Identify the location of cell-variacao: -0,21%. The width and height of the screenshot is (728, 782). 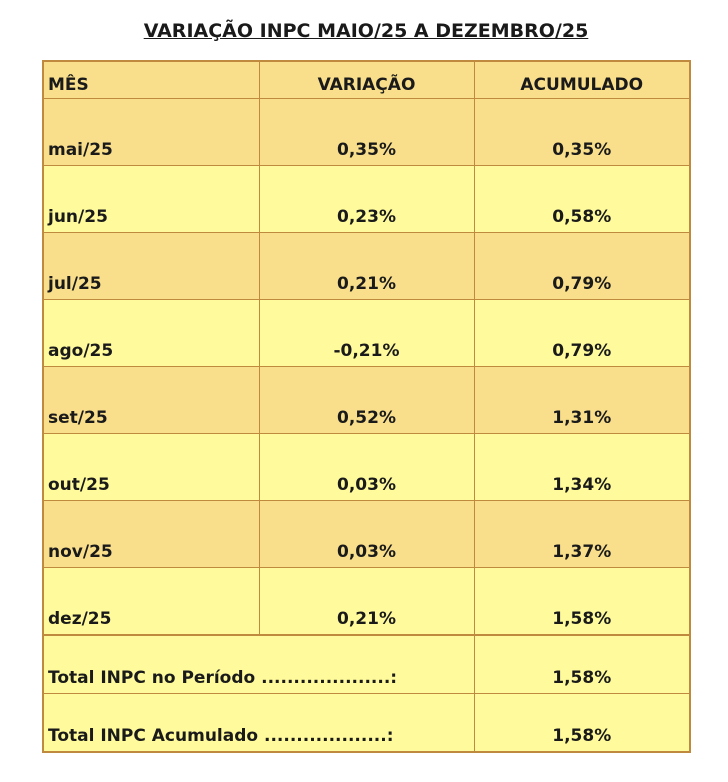
(366, 333).